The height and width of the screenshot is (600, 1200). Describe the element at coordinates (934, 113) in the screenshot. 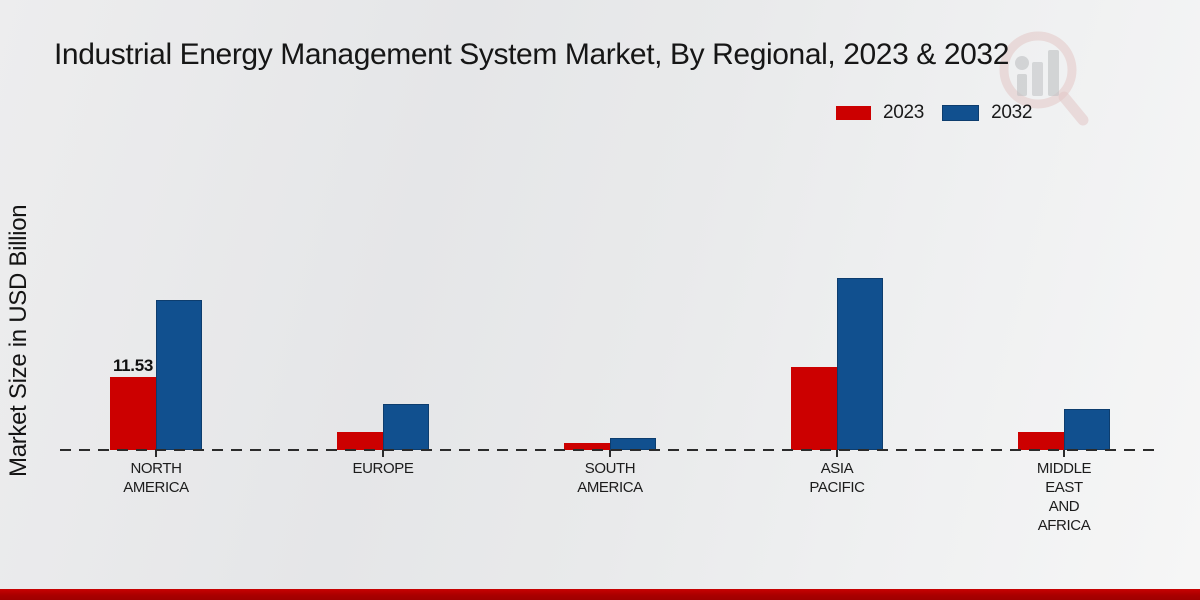

I see `legend: 2023 2032` at that location.